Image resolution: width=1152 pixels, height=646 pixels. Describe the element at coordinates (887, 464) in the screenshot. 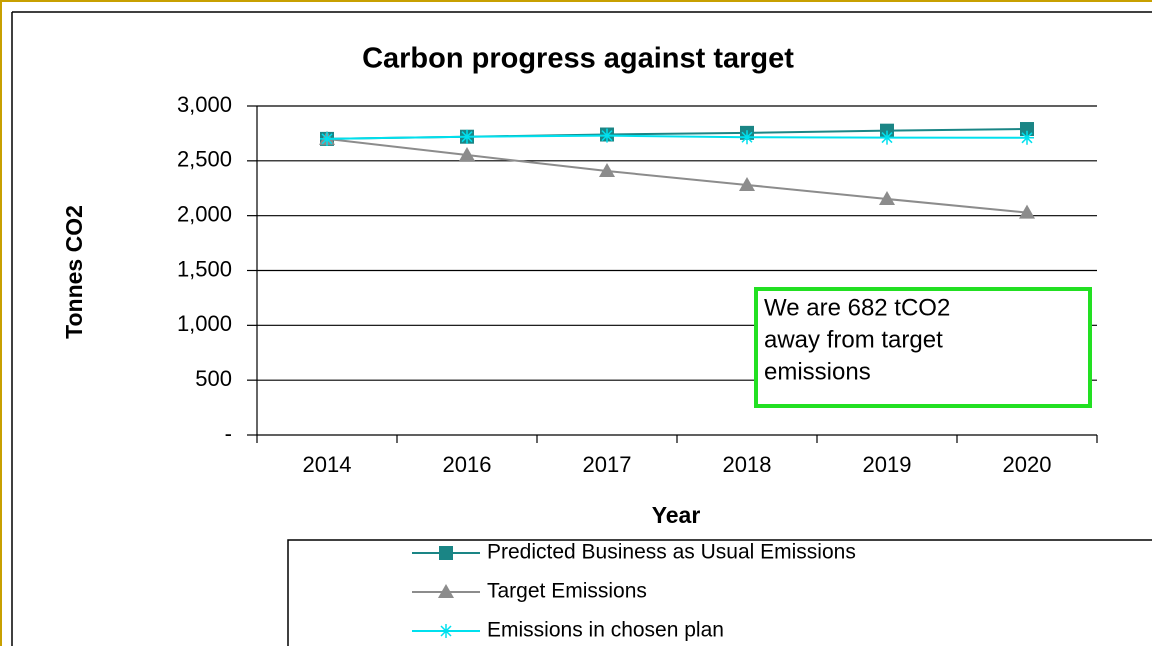

I see `x-tick-label: 2019` at that location.